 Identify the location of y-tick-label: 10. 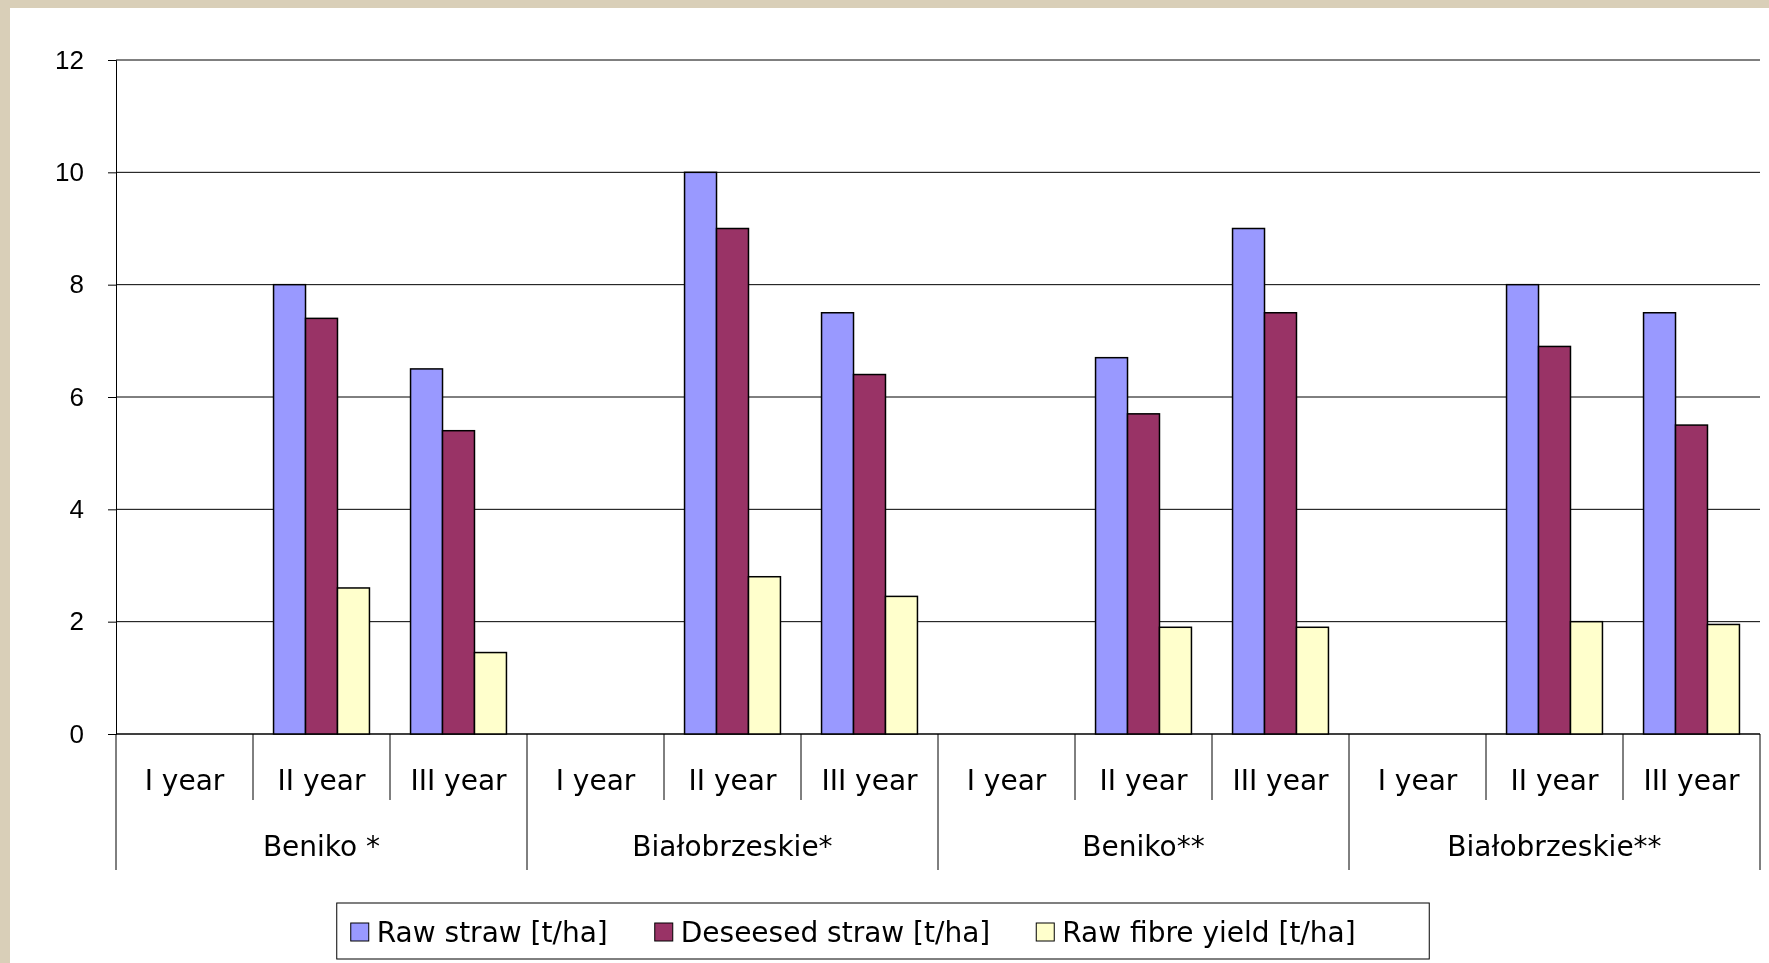
(69, 172).